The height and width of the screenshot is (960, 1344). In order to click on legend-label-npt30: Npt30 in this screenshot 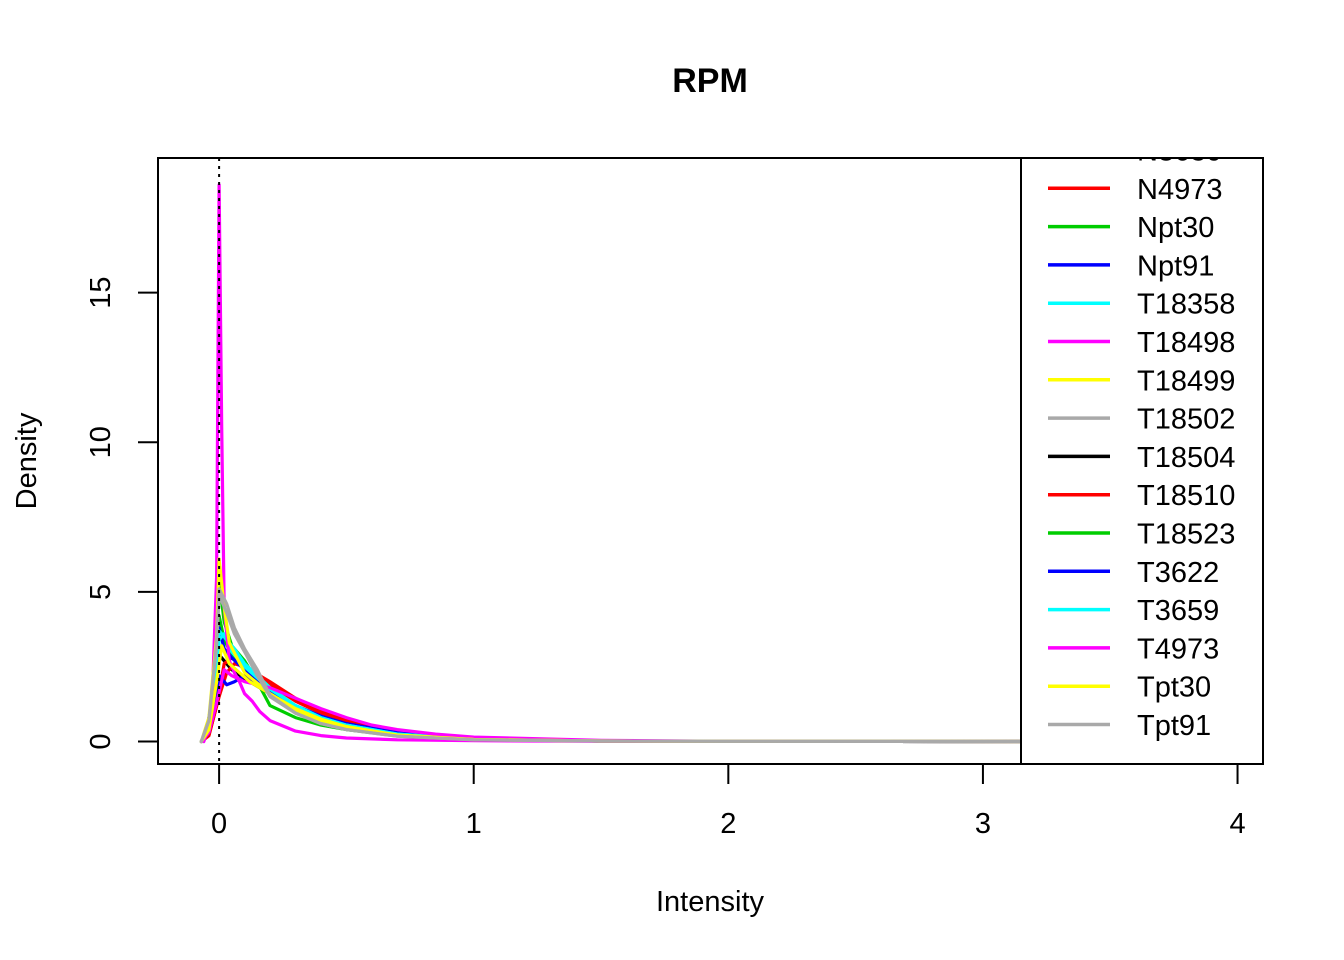, I will do `click(1175, 228)`.